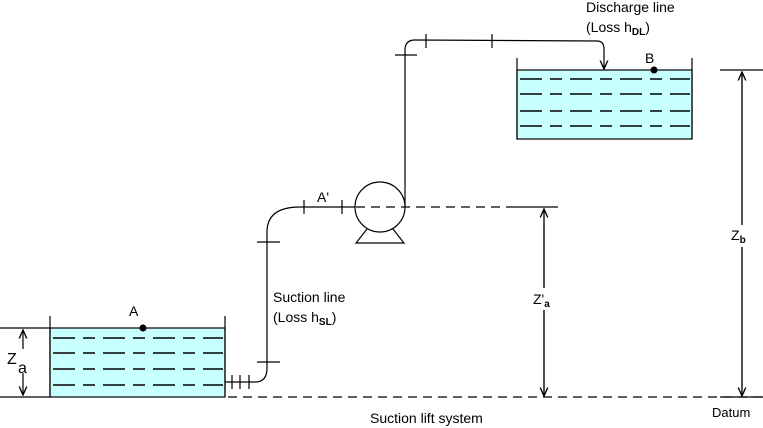 The height and width of the screenshot is (428, 763). What do you see at coordinates (649, 58) in the screenshot?
I see `point-b-label: B` at bounding box center [649, 58].